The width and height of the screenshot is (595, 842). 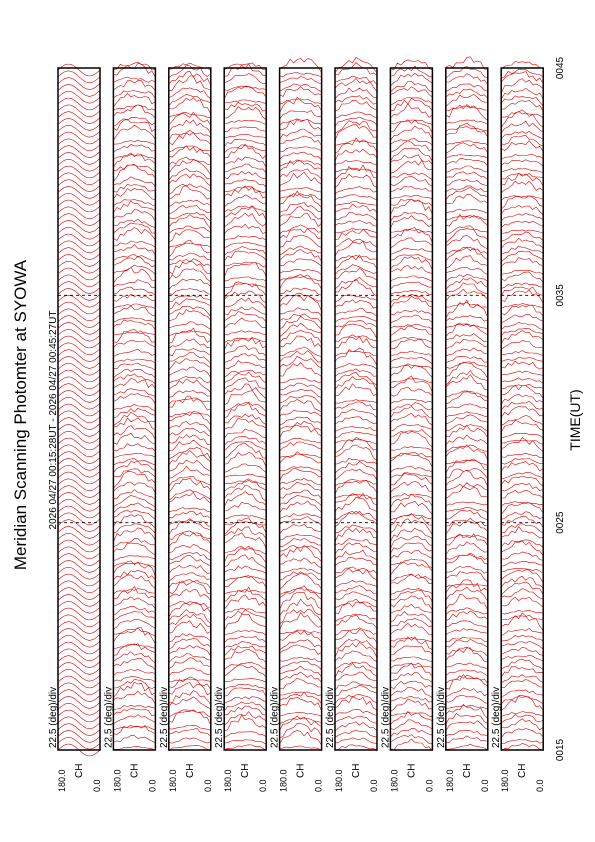 What do you see at coordinates (560, 295) in the screenshot?
I see `x-tick-label: 0035` at bounding box center [560, 295].